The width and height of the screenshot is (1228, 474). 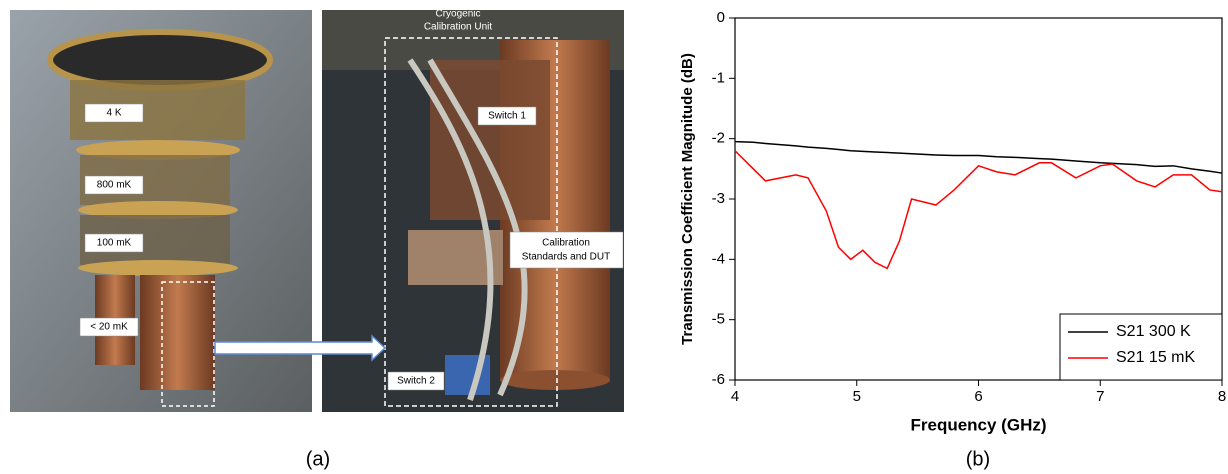 What do you see at coordinates (1100, 396) in the screenshot?
I see `x-tick-label: 7` at bounding box center [1100, 396].